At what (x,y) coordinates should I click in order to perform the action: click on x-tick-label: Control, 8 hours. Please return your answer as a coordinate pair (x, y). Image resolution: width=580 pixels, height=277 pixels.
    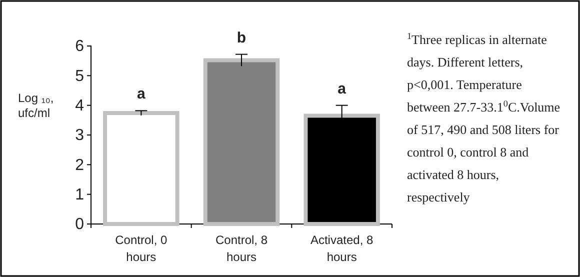
    Looking at the image, I should click on (241, 248).